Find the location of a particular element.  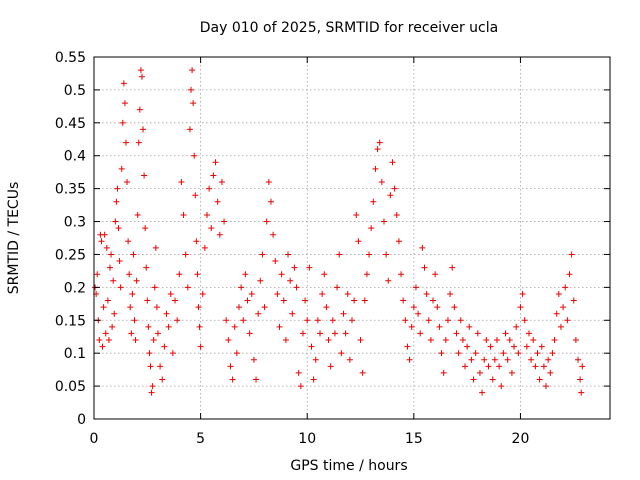

y-tick-label: 0.25 is located at coordinates (70, 255).